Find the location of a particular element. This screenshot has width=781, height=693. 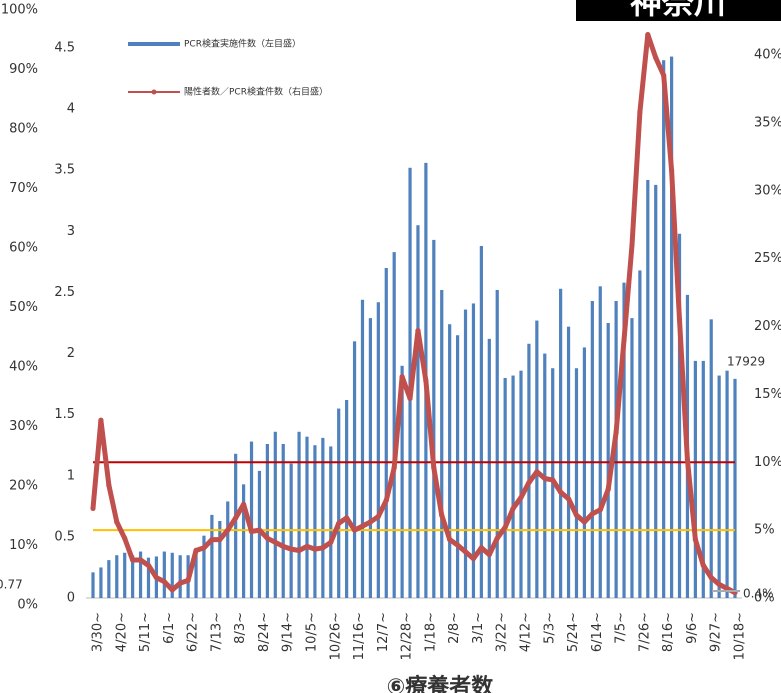

x-tick-label: 6/1~ is located at coordinates (169, 628).